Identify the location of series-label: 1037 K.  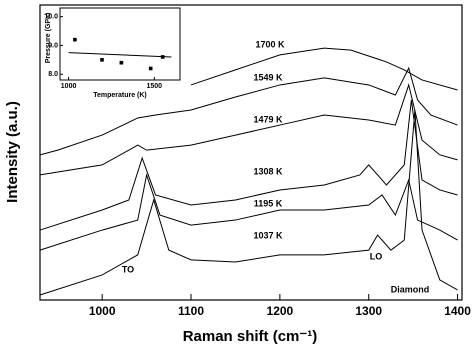
(268, 235).